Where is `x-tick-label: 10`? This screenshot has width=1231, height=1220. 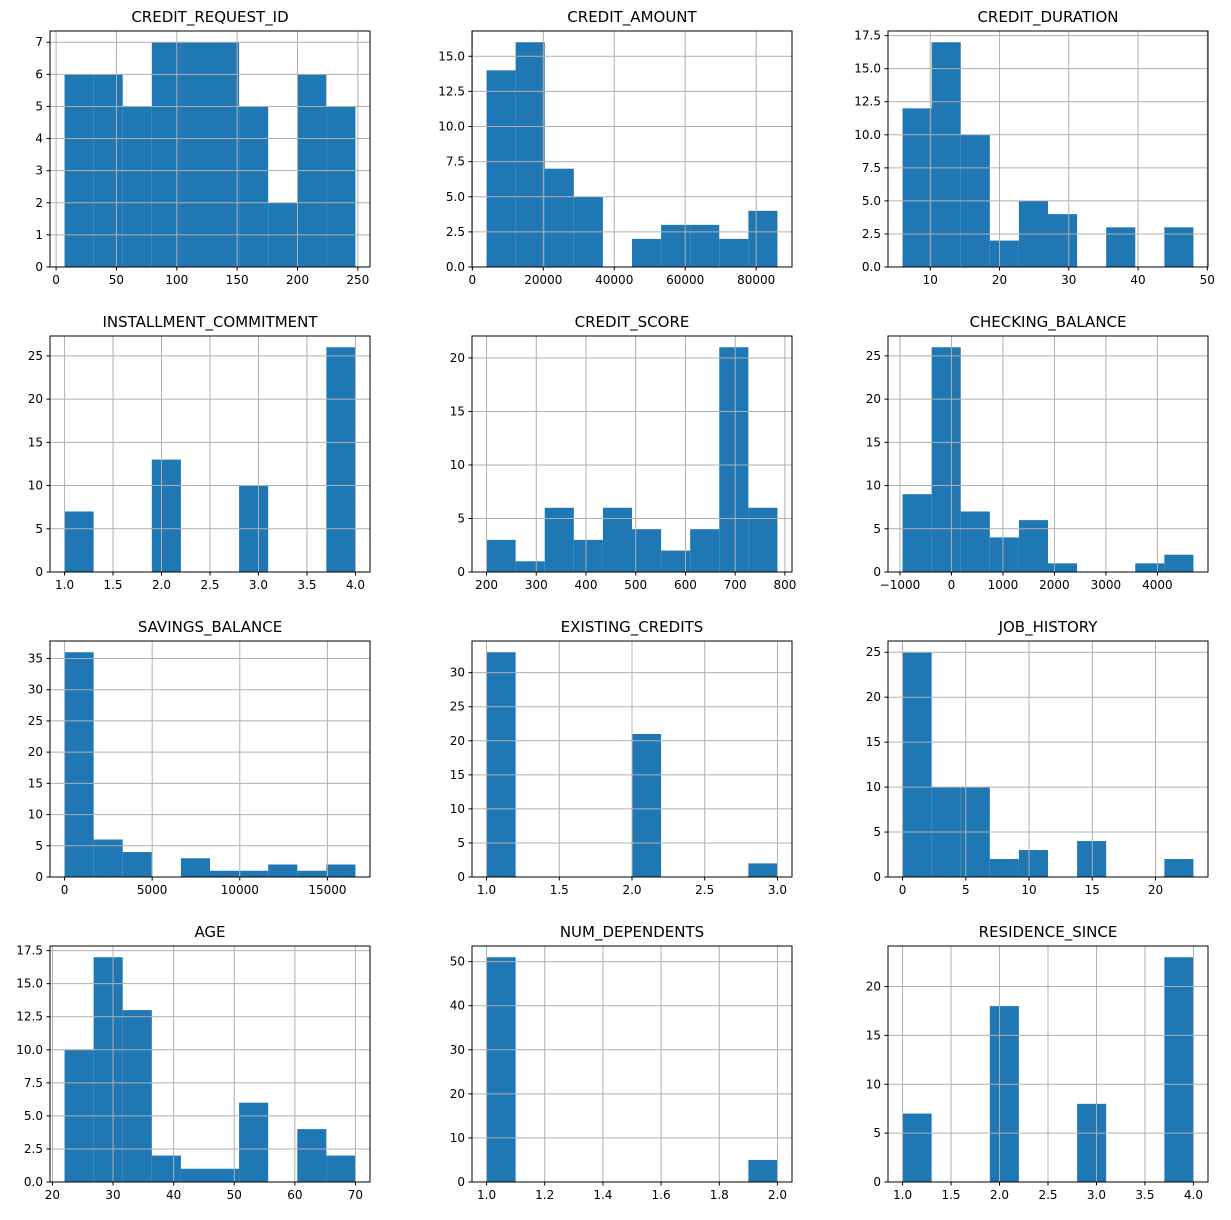
x-tick-label: 10 is located at coordinates (930, 280).